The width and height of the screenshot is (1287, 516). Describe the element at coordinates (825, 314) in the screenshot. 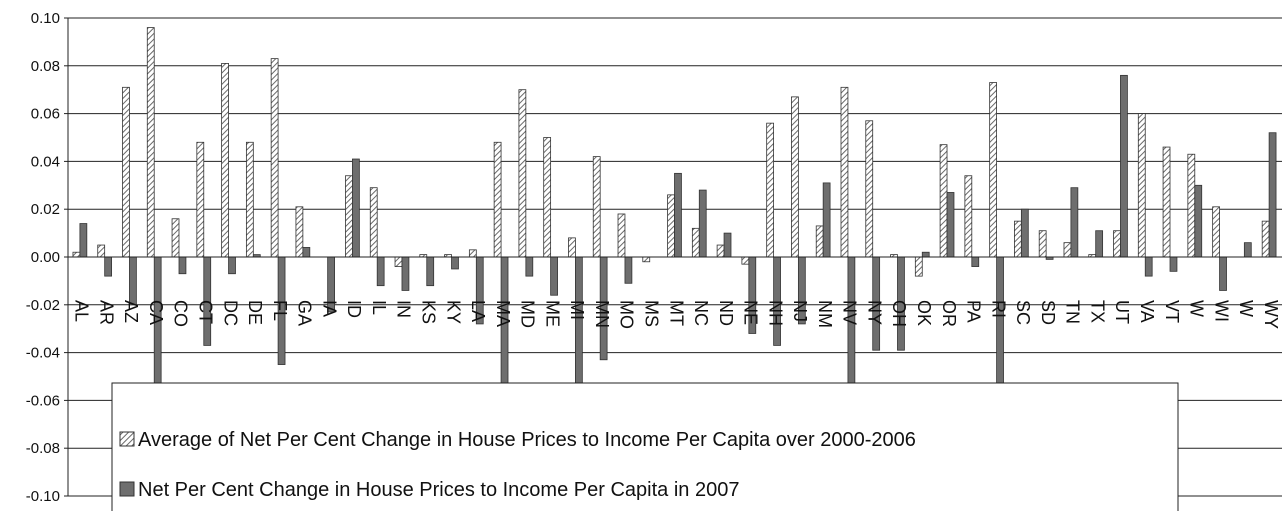

I see `x-tick-label: NM` at that location.